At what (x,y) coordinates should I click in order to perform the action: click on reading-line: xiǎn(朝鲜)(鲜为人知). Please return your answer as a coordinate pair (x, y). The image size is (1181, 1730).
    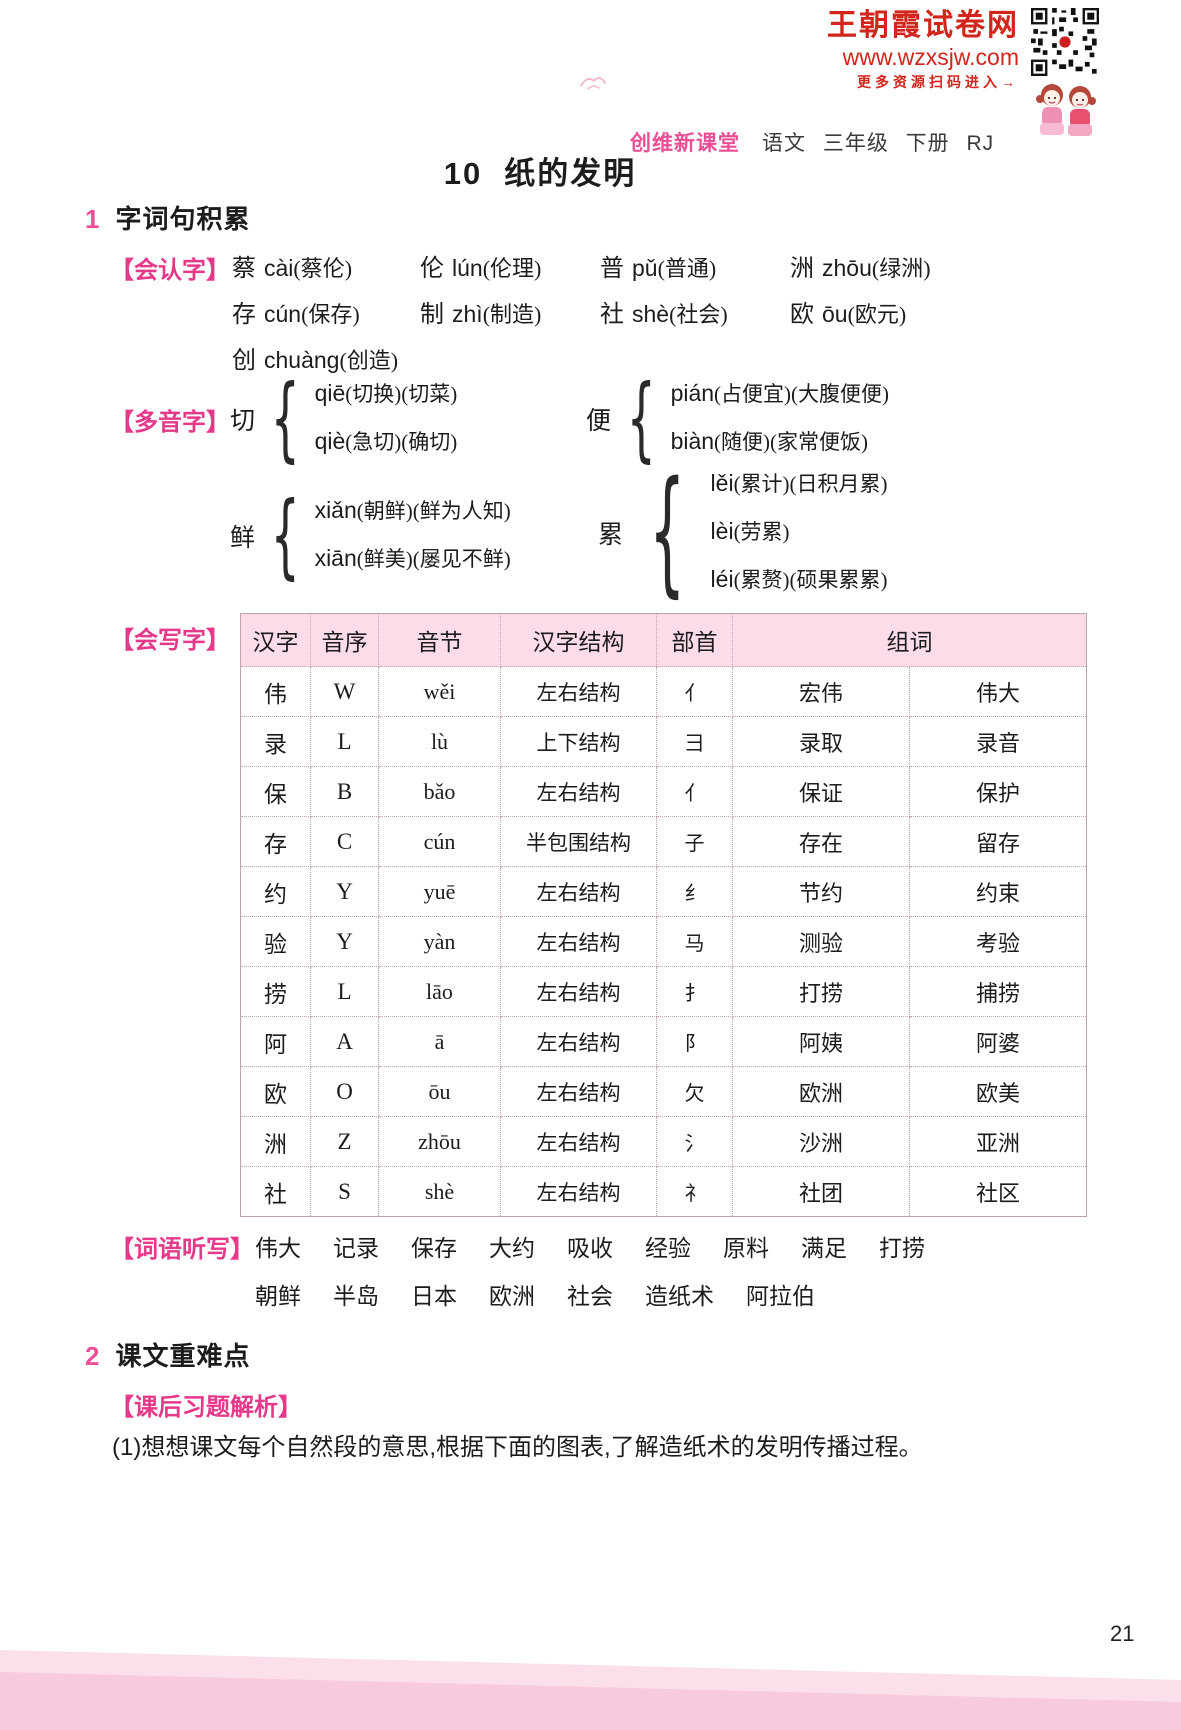
    Looking at the image, I should click on (413, 512).